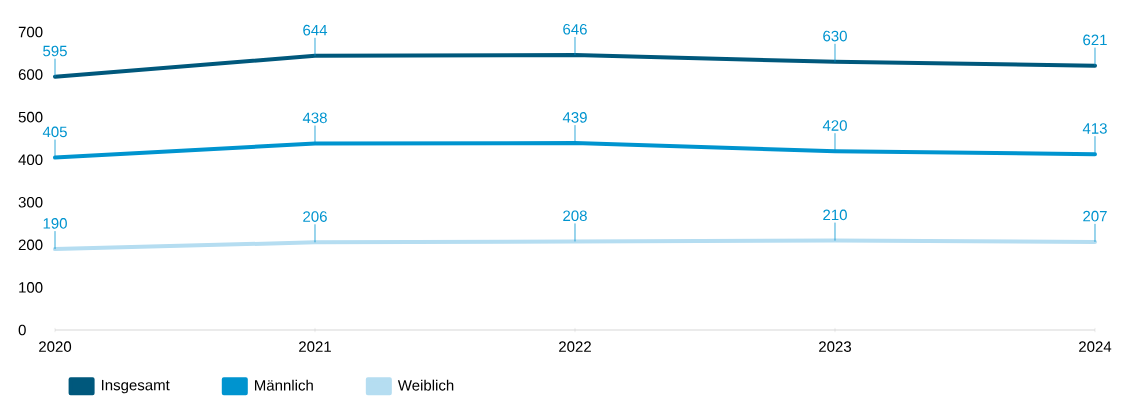  I want to click on y-tick-label: 500, so click(30, 117).